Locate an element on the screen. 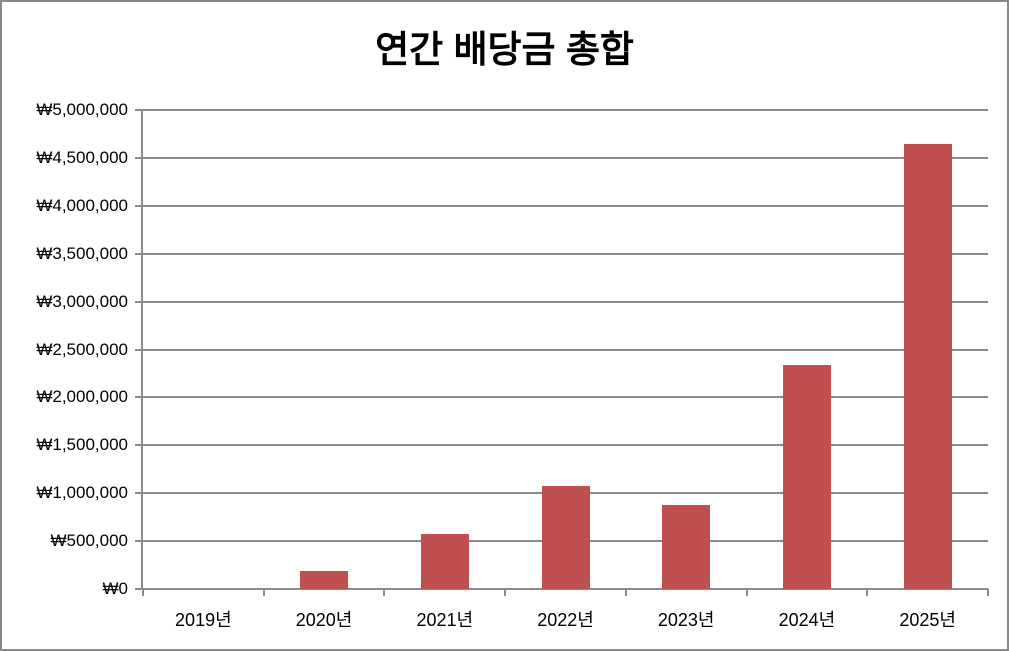 This screenshot has height=651, width=1009. bar-2020 is located at coordinates (324, 580).